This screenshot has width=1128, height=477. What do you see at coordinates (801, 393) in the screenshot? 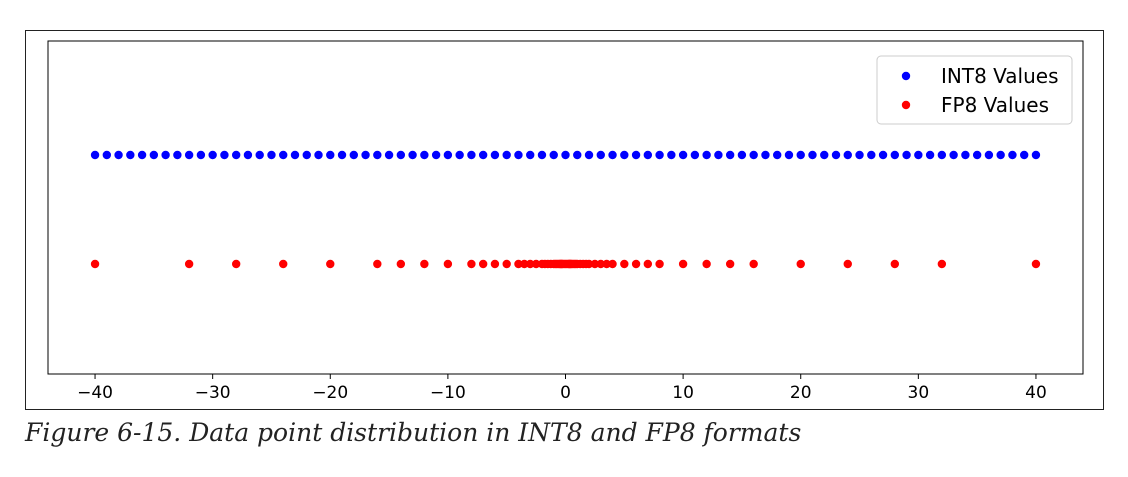
I see `x-tick-label: 20` at bounding box center [801, 393].